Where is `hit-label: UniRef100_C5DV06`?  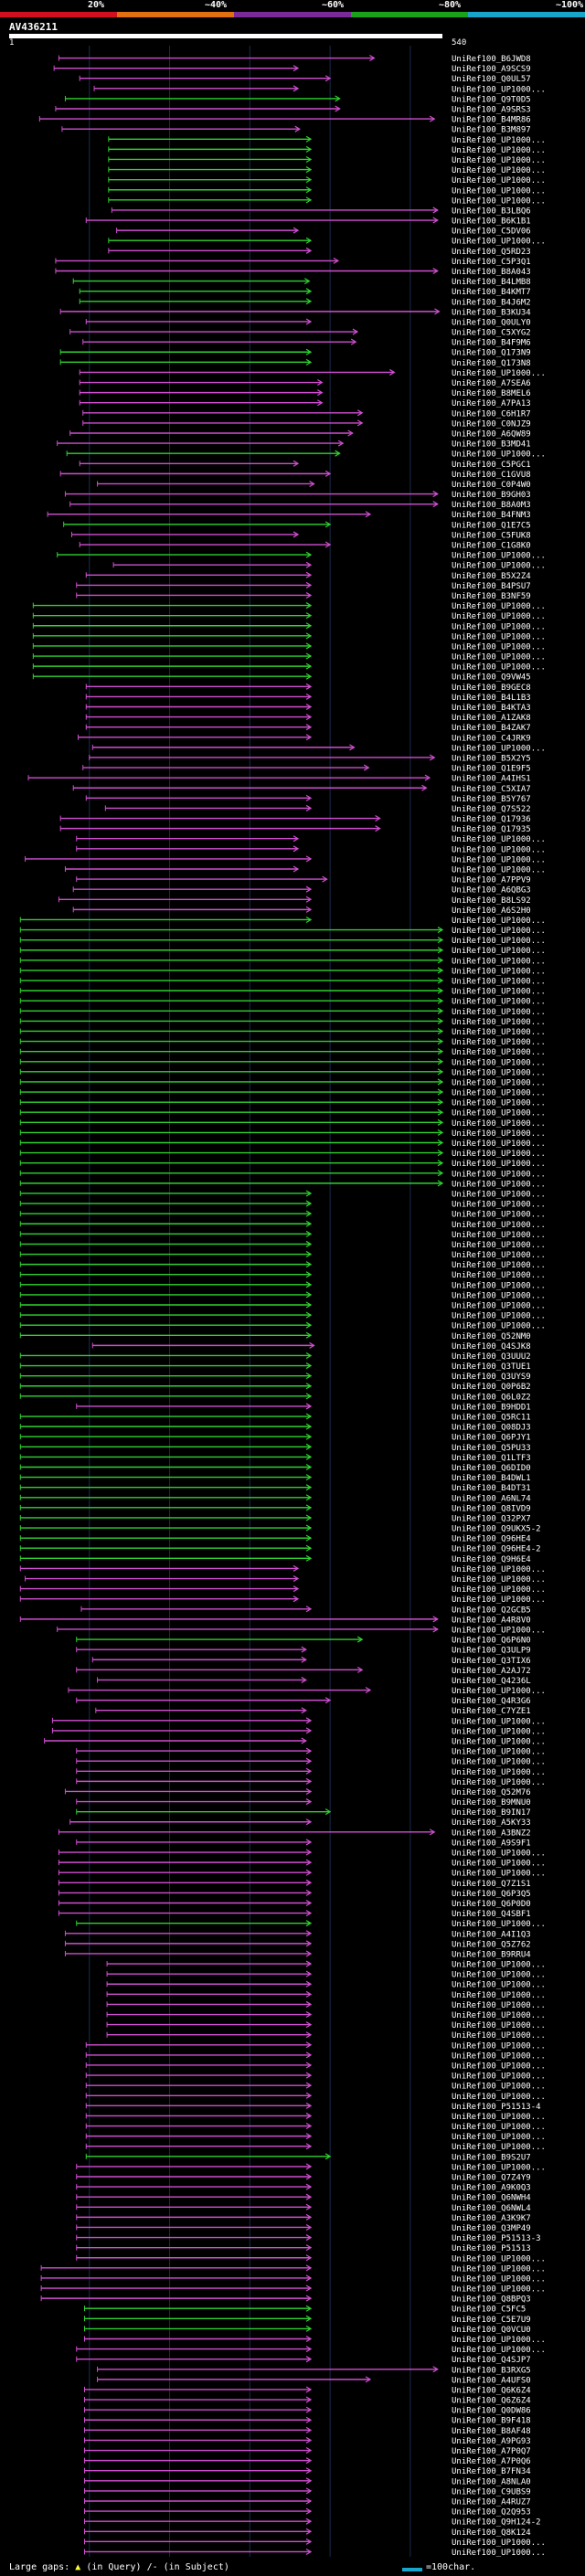 hit-label: UniRef100_C5DV06 is located at coordinates (491, 232).